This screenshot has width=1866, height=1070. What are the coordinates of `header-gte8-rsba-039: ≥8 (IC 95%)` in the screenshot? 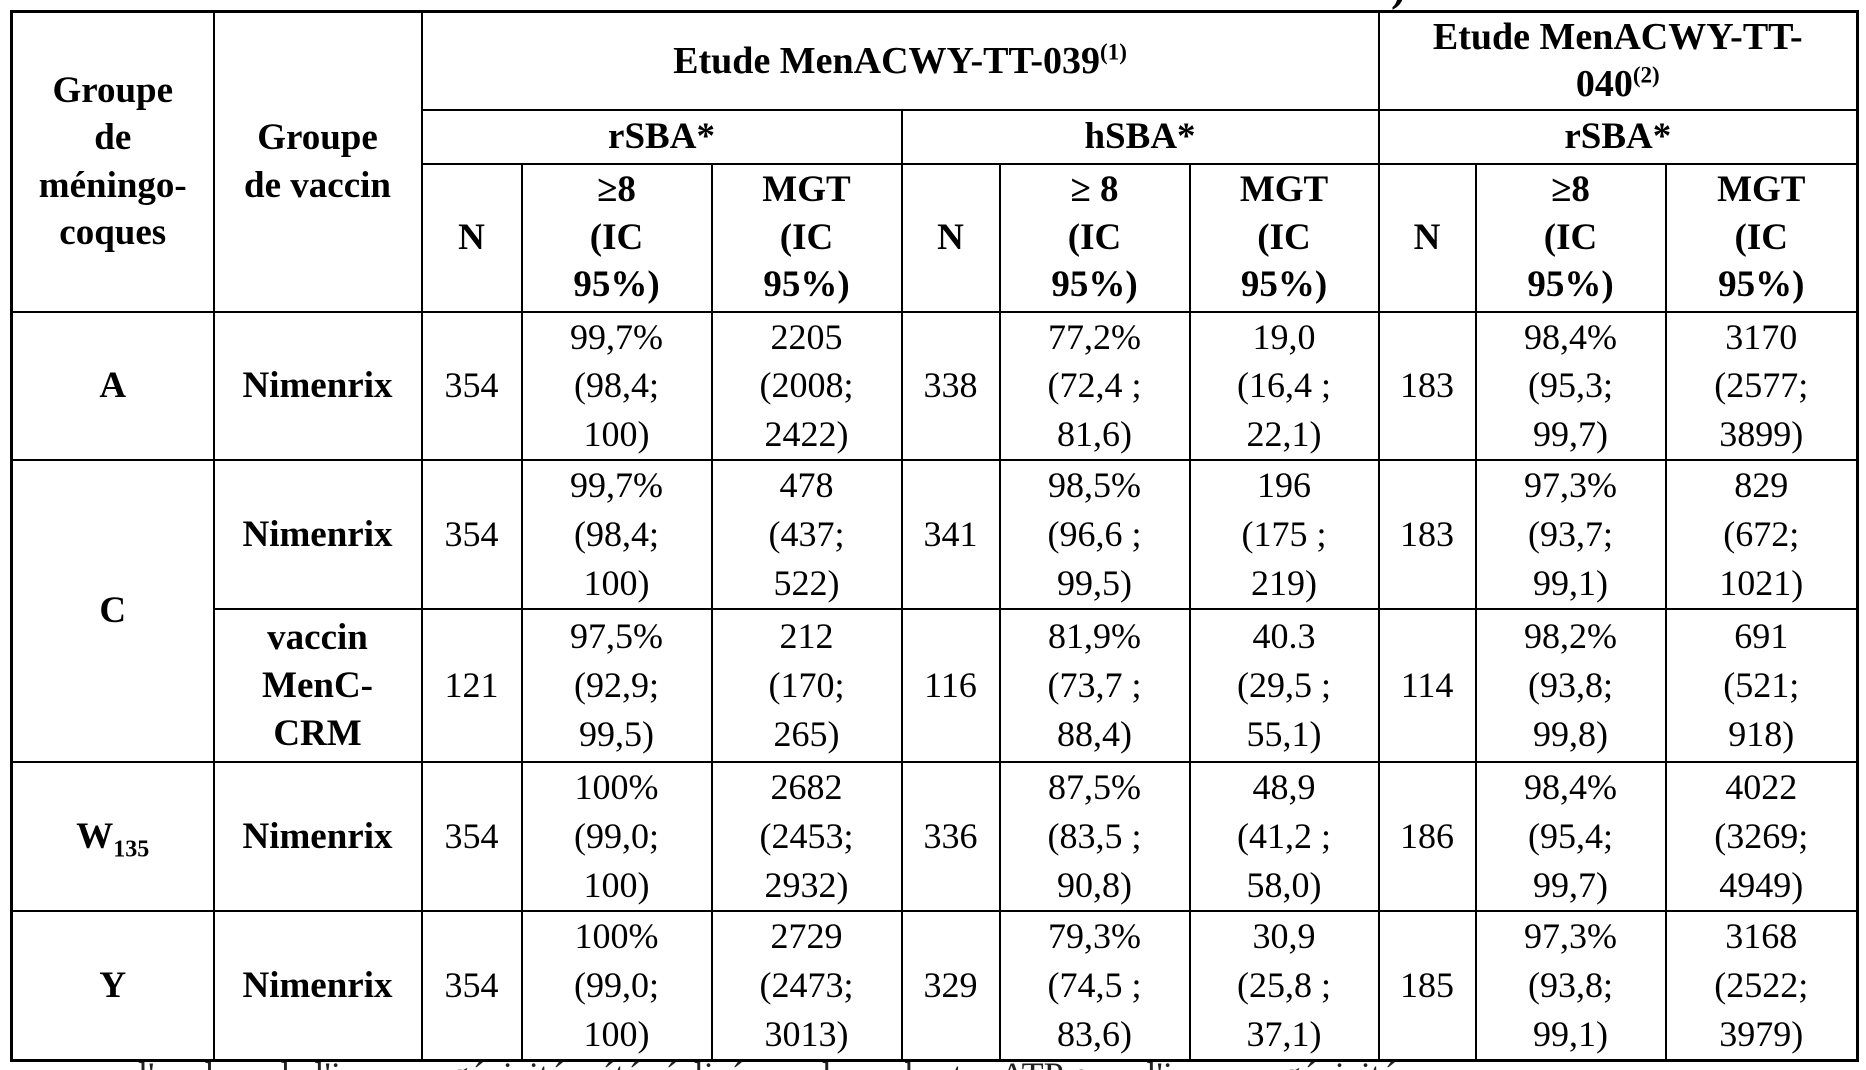 It's located at (616, 237).